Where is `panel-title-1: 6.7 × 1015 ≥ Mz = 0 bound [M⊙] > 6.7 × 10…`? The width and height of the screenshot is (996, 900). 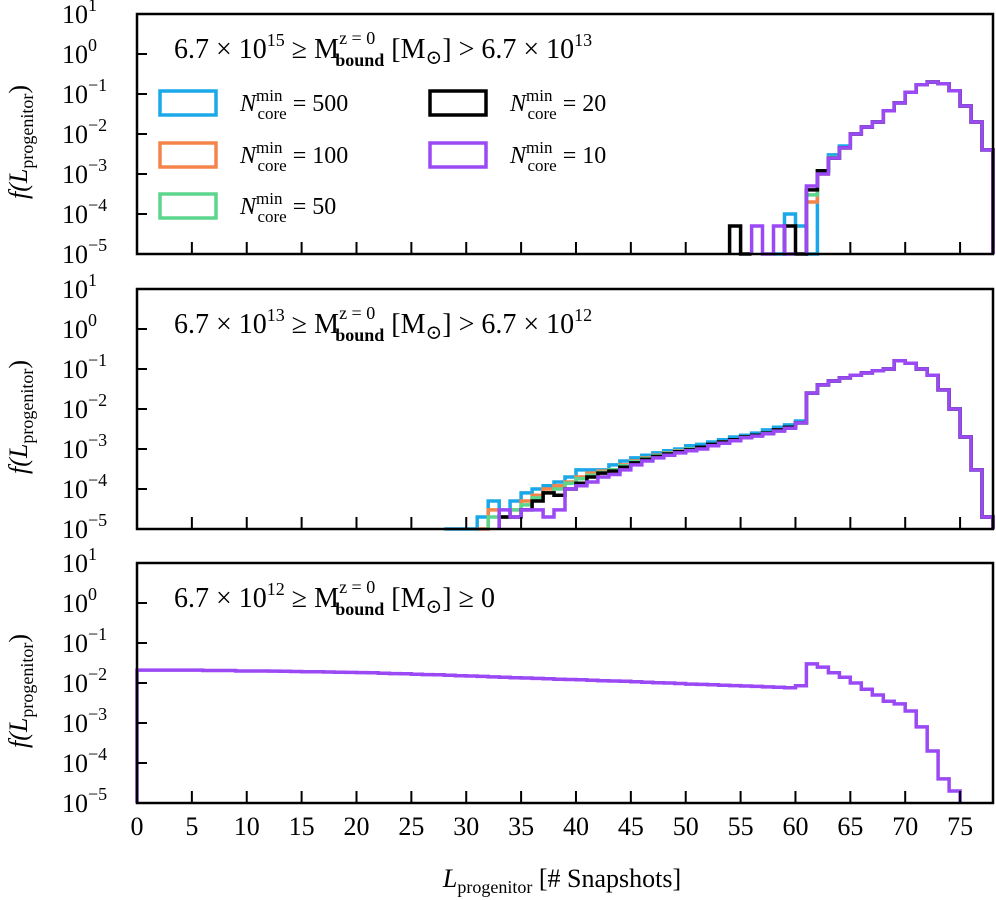
panel-title-1: 6.7 × 1015 ≥ Mz = 0 bound [M⊙] > 6.7 × 10… is located at coordinates (383, 49).